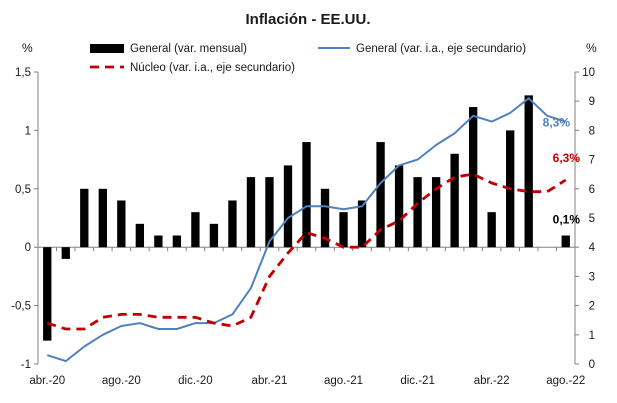 The height and width of the screenshot is (403, 617). I want to click on x-tick-label: ago.-22, so click(565, 381).